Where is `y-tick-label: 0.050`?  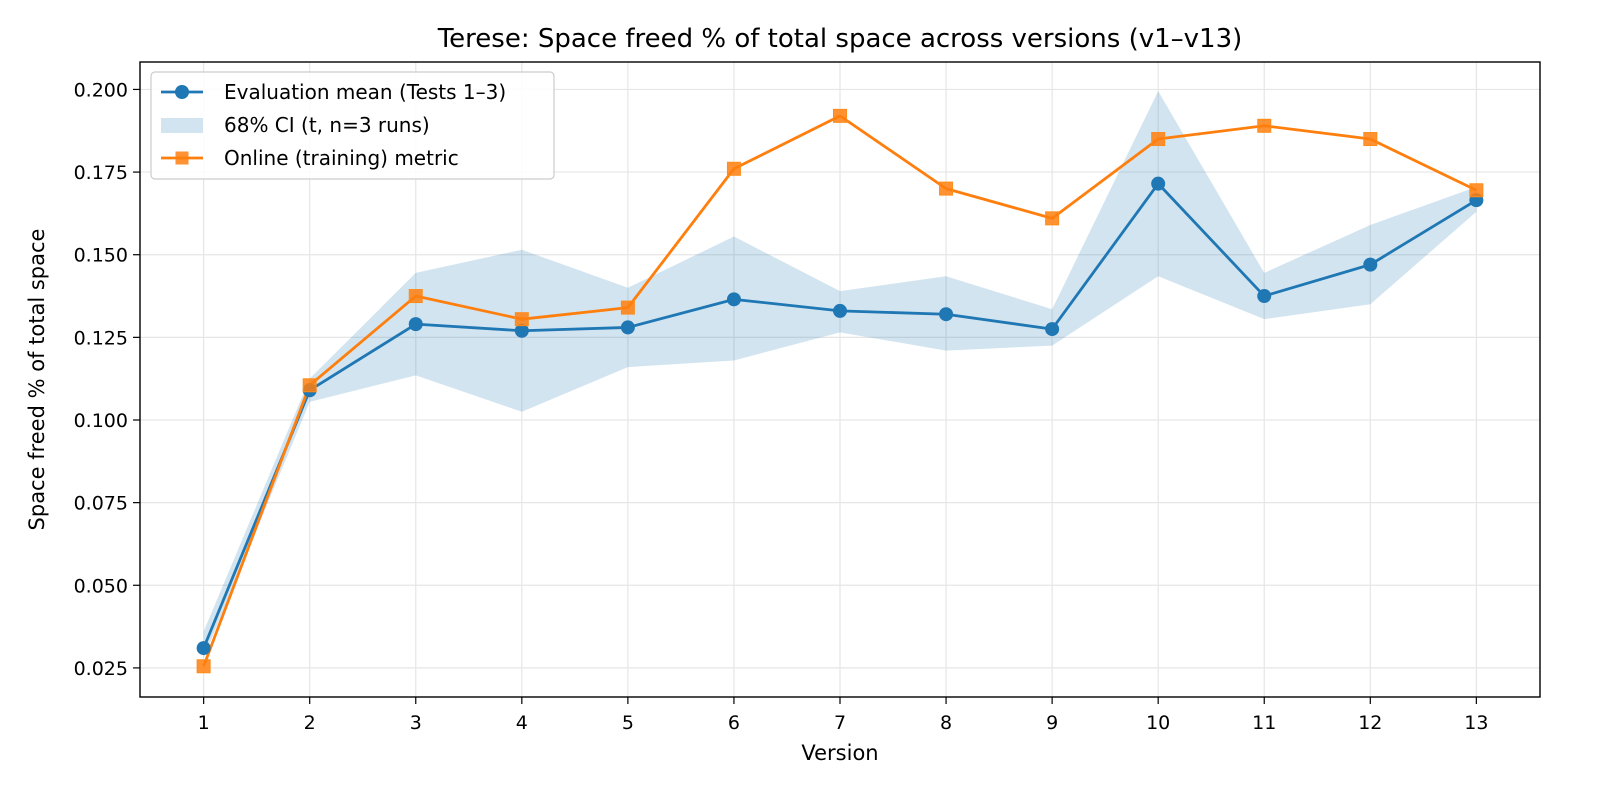 y-tick-label: 0.050 is located at coordinates (101, 586).